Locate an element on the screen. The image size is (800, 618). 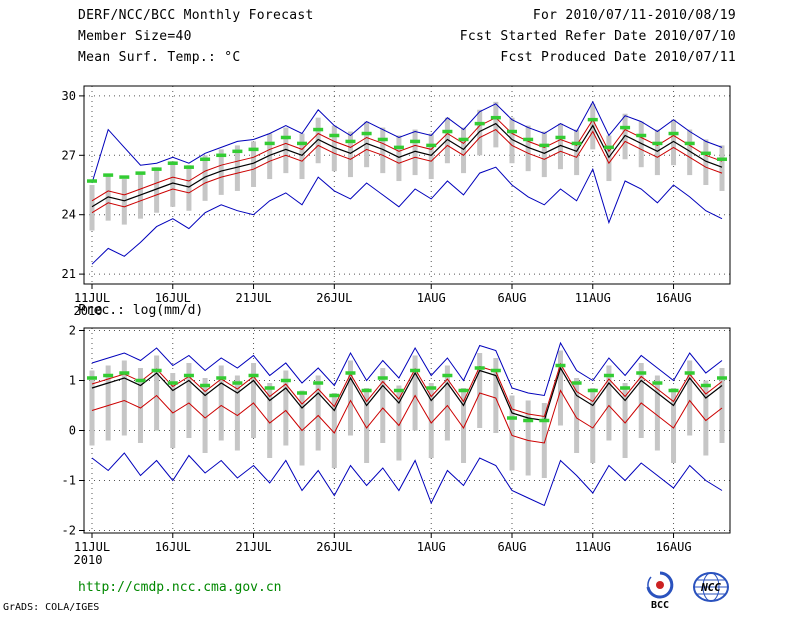
svg-text: 0 is located at coordinates (72, 431).